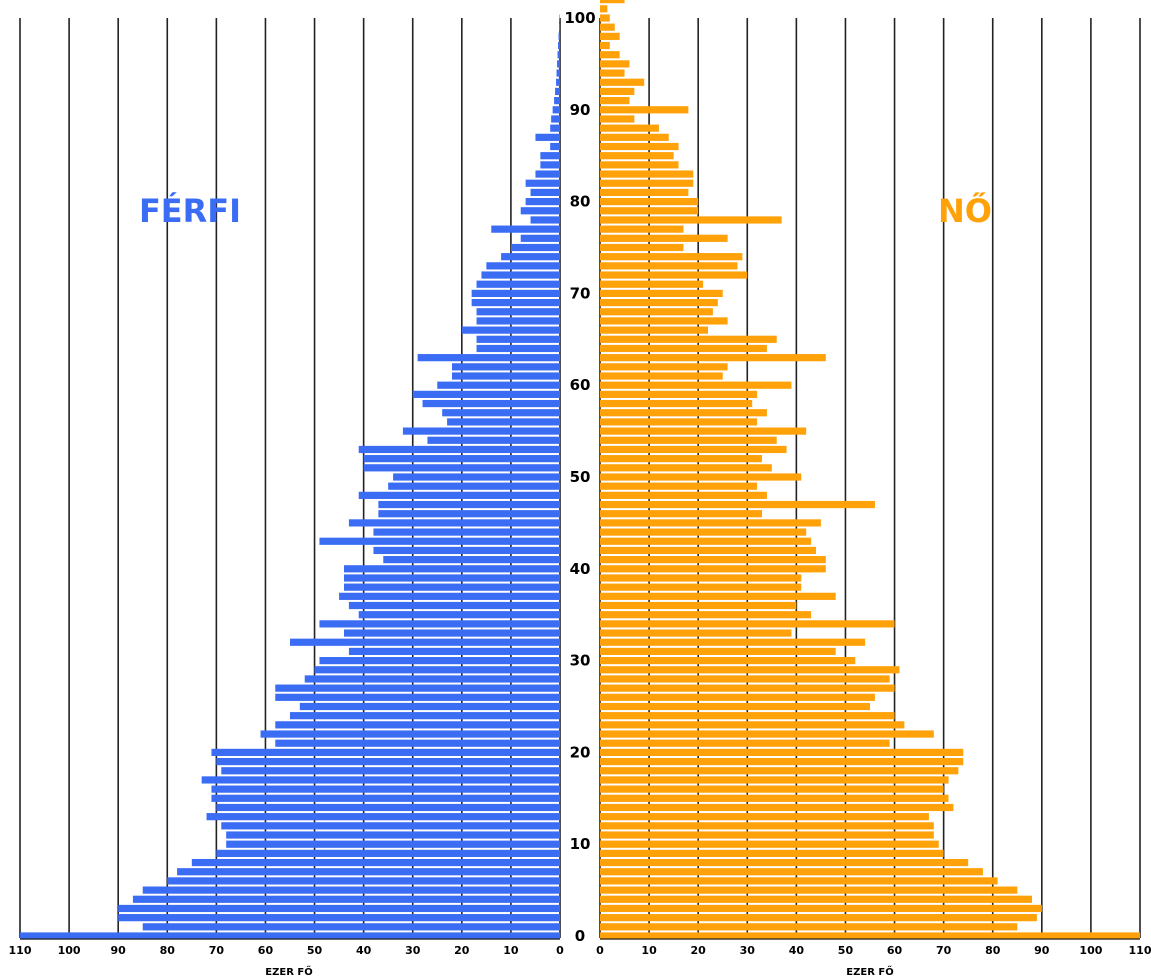  What do you see at coordinates (168, 950) in the screenshot?
I see `x-tick-left: 80` at bounding box center [168, 950].